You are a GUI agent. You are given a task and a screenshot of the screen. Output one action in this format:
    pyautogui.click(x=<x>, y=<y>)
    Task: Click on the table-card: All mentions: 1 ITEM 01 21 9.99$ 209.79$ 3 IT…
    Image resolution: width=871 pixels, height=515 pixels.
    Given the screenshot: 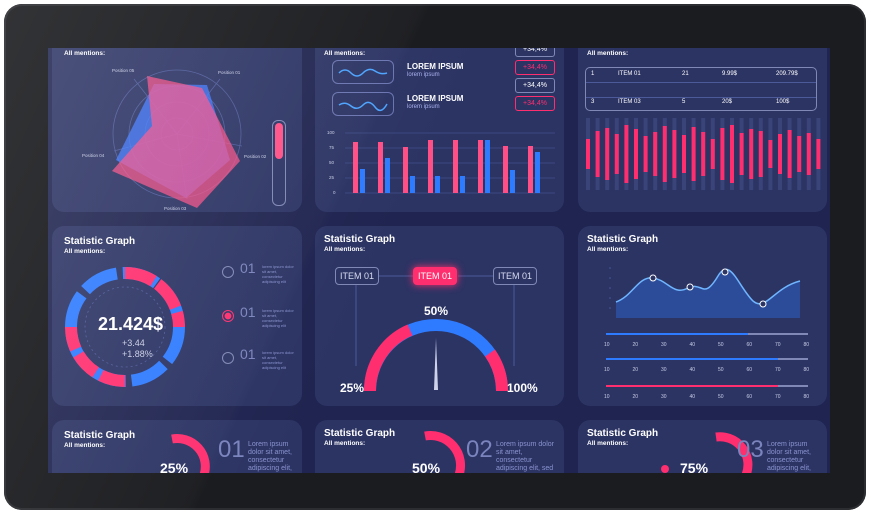 What is the action you would take?
    pyautogui.click(x=702, y=130)
    